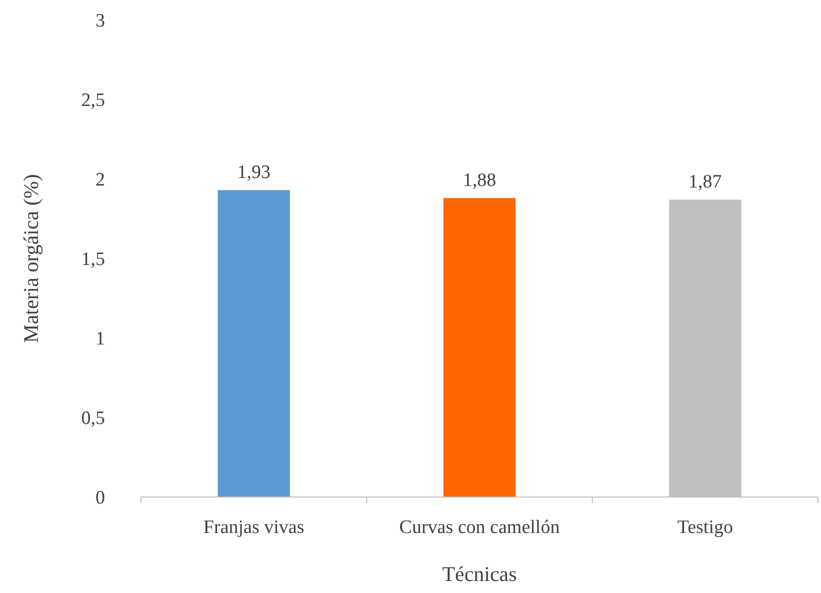 The width and height of the screenshot is (821, 593). What do you see at coordinates (100, 339) in the screenshot?
I see `y-tick-label: 1` at bounding box center [100, 339].